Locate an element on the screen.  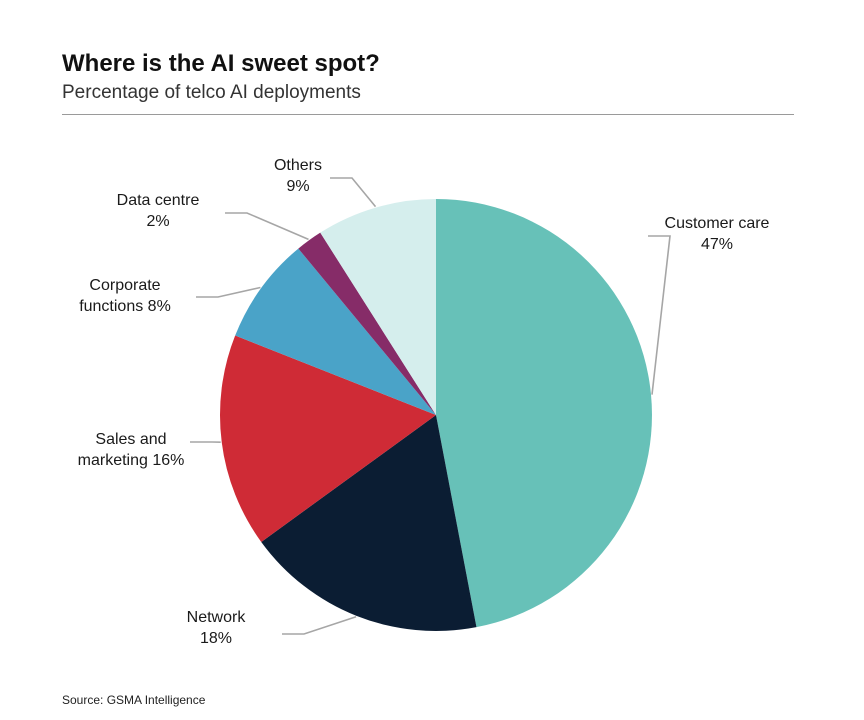
pie-slice-data-centre is located at coordinates (367, 323).